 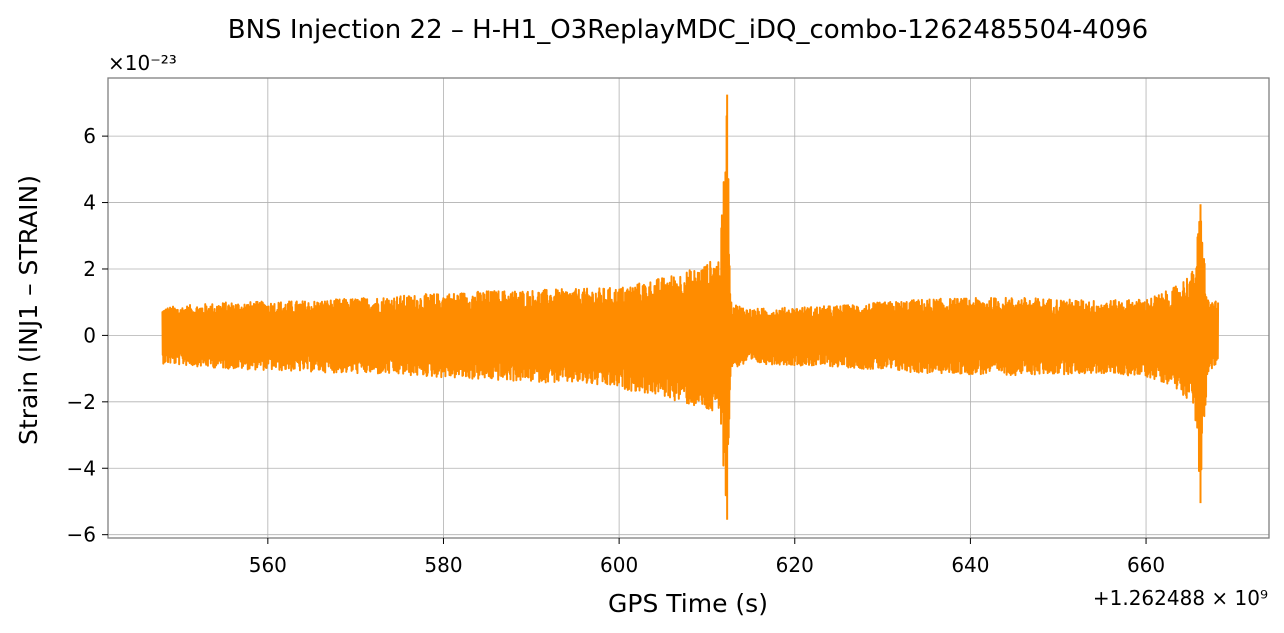 I want to click on y-axis-label: Strain (INJ1 – STRAIN), so click(x=28, y=310).